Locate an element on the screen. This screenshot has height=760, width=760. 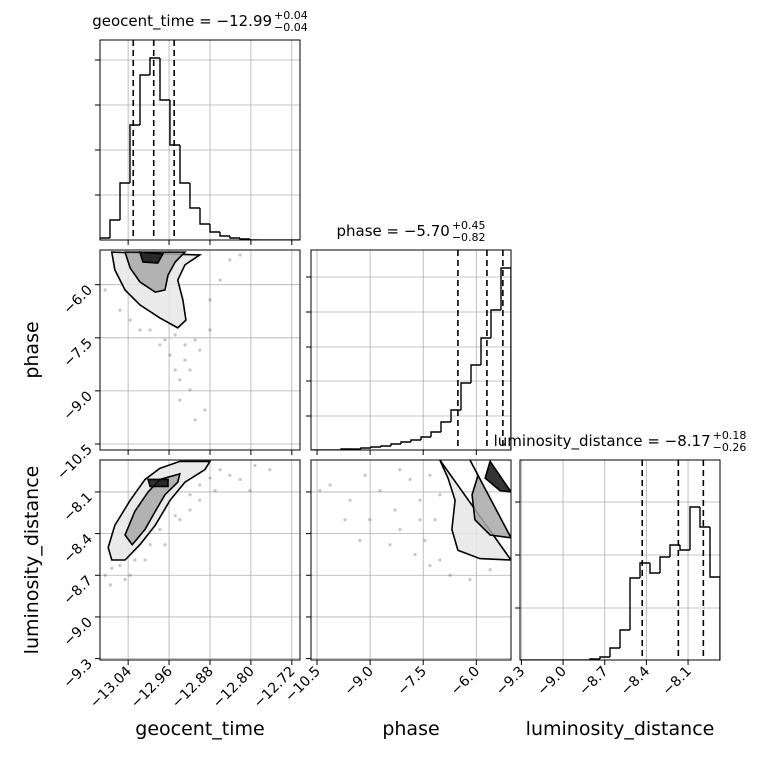
y-tick-label: −6.0 is located at coordinates (77, 299).